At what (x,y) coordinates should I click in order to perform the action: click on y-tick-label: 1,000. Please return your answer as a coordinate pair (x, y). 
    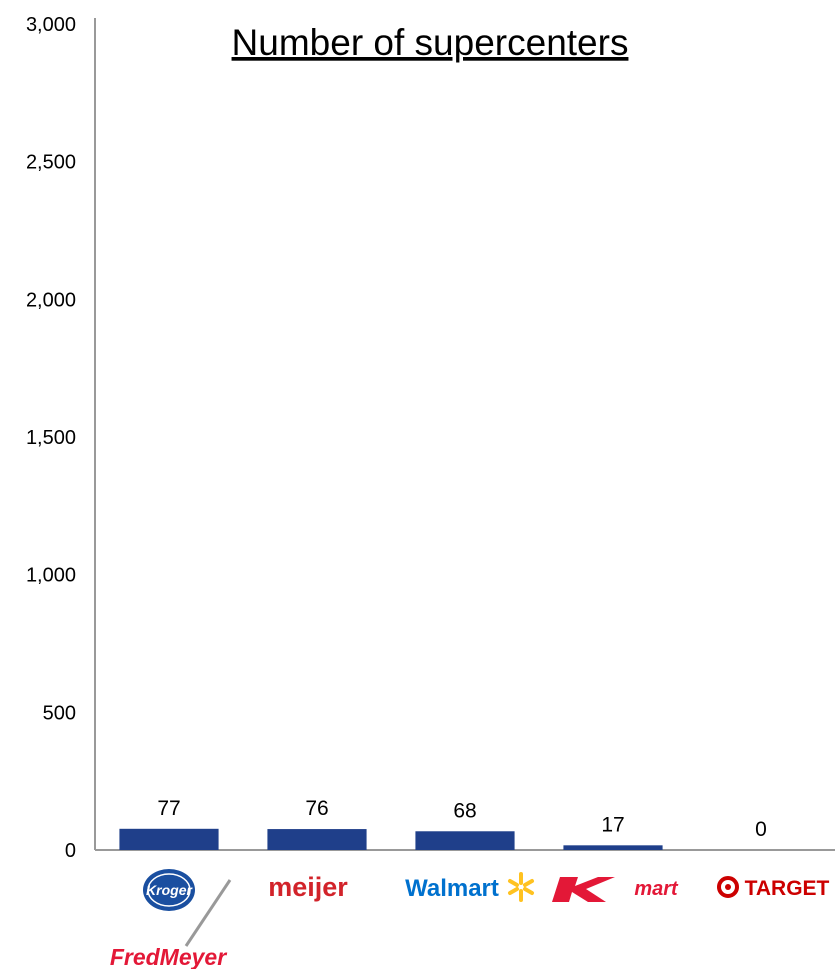
    Looking at the image, I should click on (51, 576).